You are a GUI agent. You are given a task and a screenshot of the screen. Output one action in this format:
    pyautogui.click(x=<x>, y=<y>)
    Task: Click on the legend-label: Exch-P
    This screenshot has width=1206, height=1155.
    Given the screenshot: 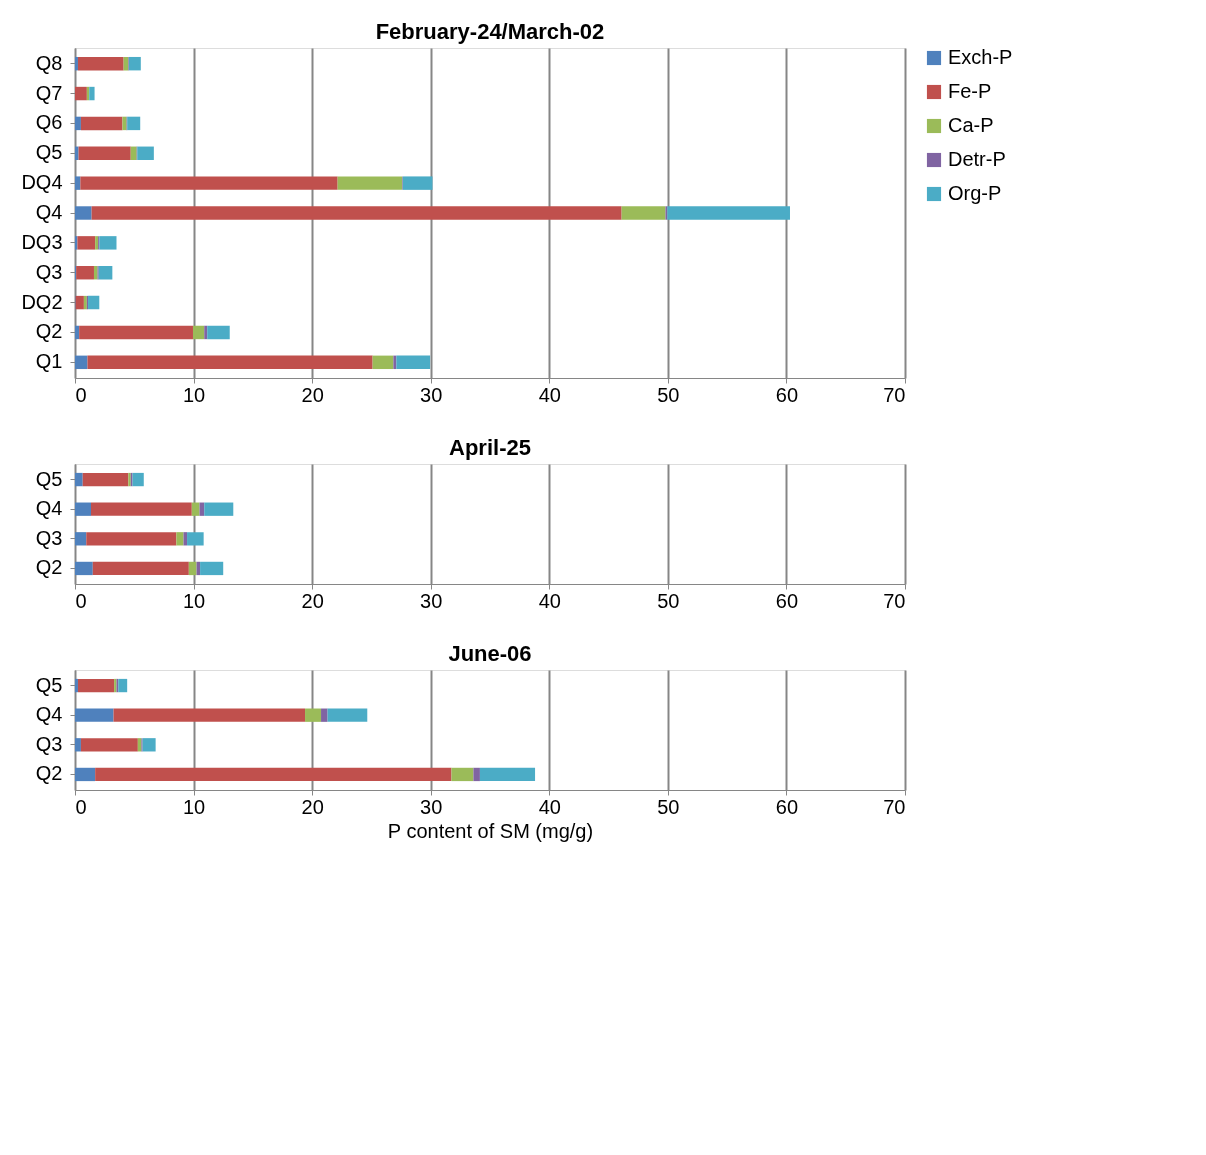 What is the action you would take?
    pyautogui.click(x=980, y=57)
    